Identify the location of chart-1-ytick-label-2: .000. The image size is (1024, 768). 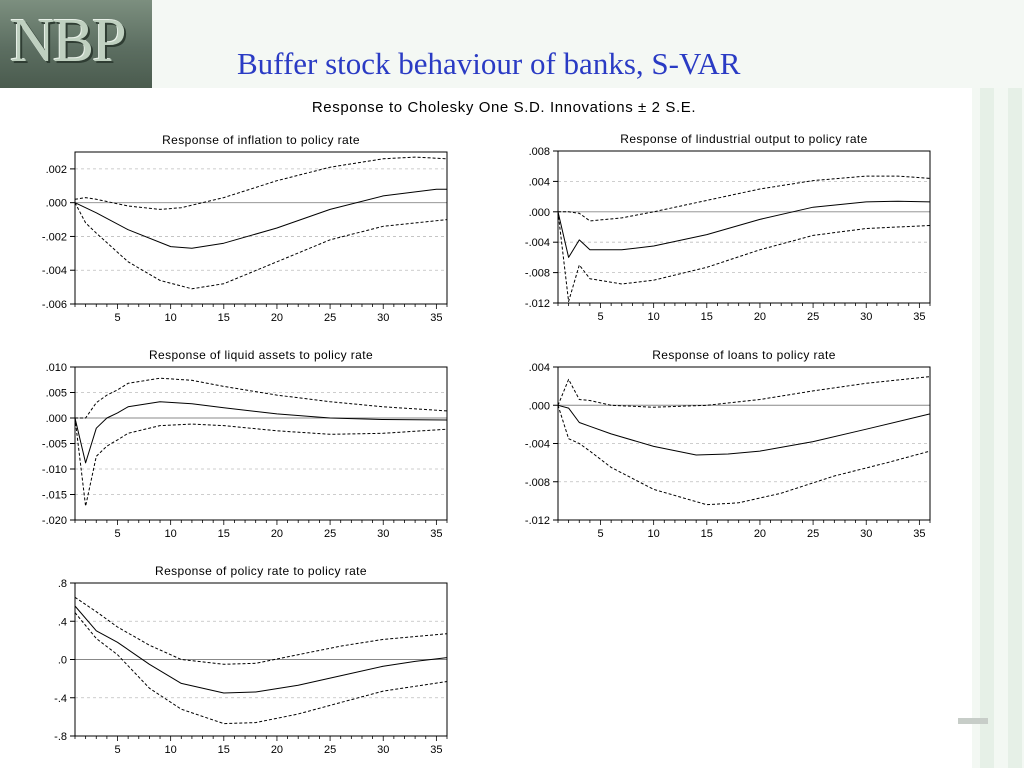
(56, 204).